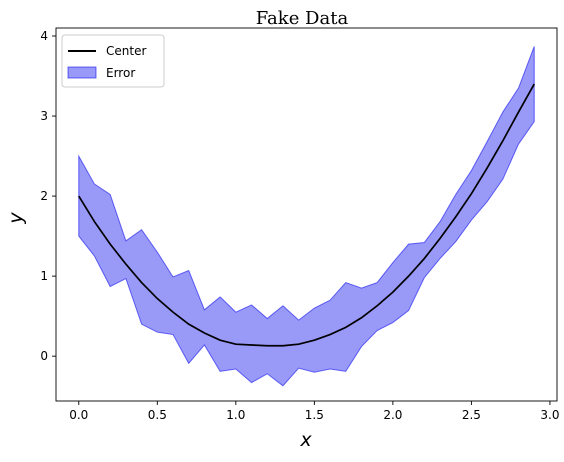 The image size is (564, 462). I want to click on y-axis: 0 1 2 3 4, so click(48, 196).